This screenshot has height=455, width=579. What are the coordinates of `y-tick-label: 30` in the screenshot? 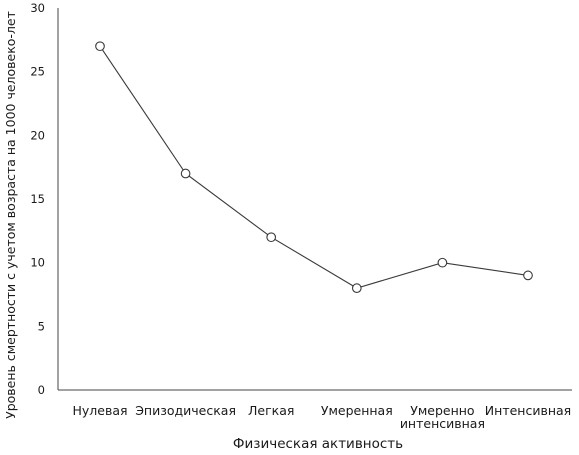 It's located at (37, 8).